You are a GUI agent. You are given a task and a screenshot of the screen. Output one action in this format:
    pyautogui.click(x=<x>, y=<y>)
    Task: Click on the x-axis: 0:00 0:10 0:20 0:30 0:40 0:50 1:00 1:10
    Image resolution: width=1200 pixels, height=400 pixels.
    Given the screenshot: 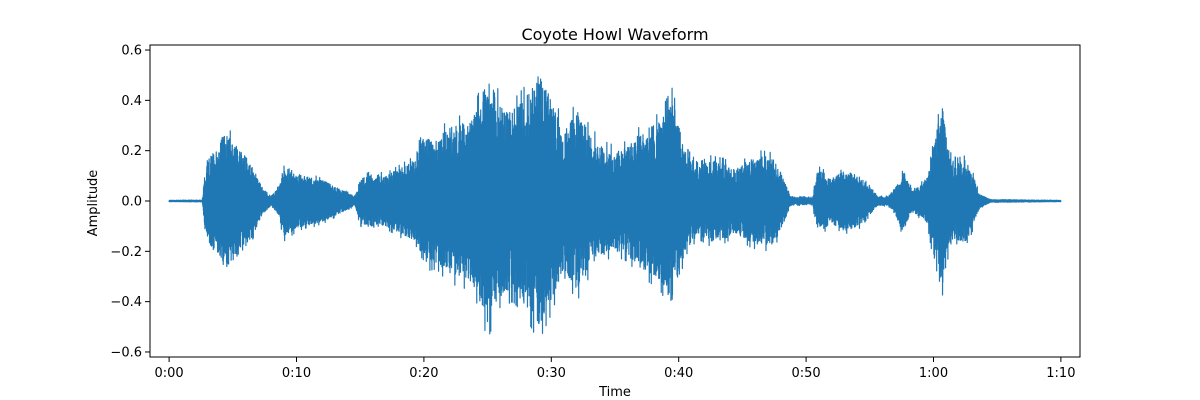 What is the action you would take?
    pyautogui.click(x=615, y=369)
    